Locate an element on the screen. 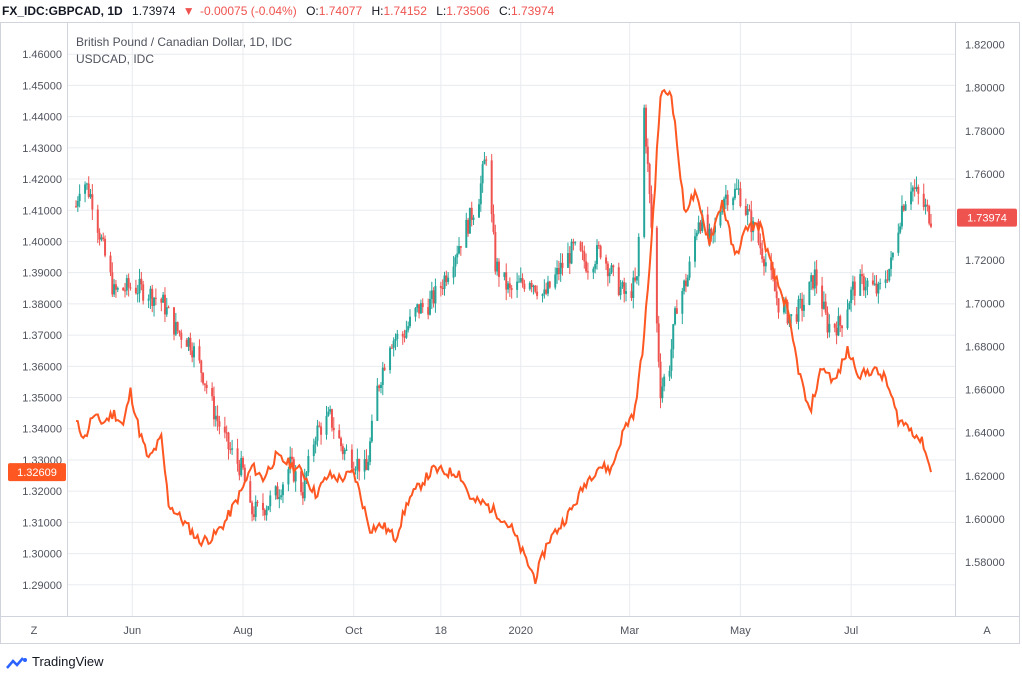  left-axis-tick-label: 1.31000 is located at coordinates (42, 523).